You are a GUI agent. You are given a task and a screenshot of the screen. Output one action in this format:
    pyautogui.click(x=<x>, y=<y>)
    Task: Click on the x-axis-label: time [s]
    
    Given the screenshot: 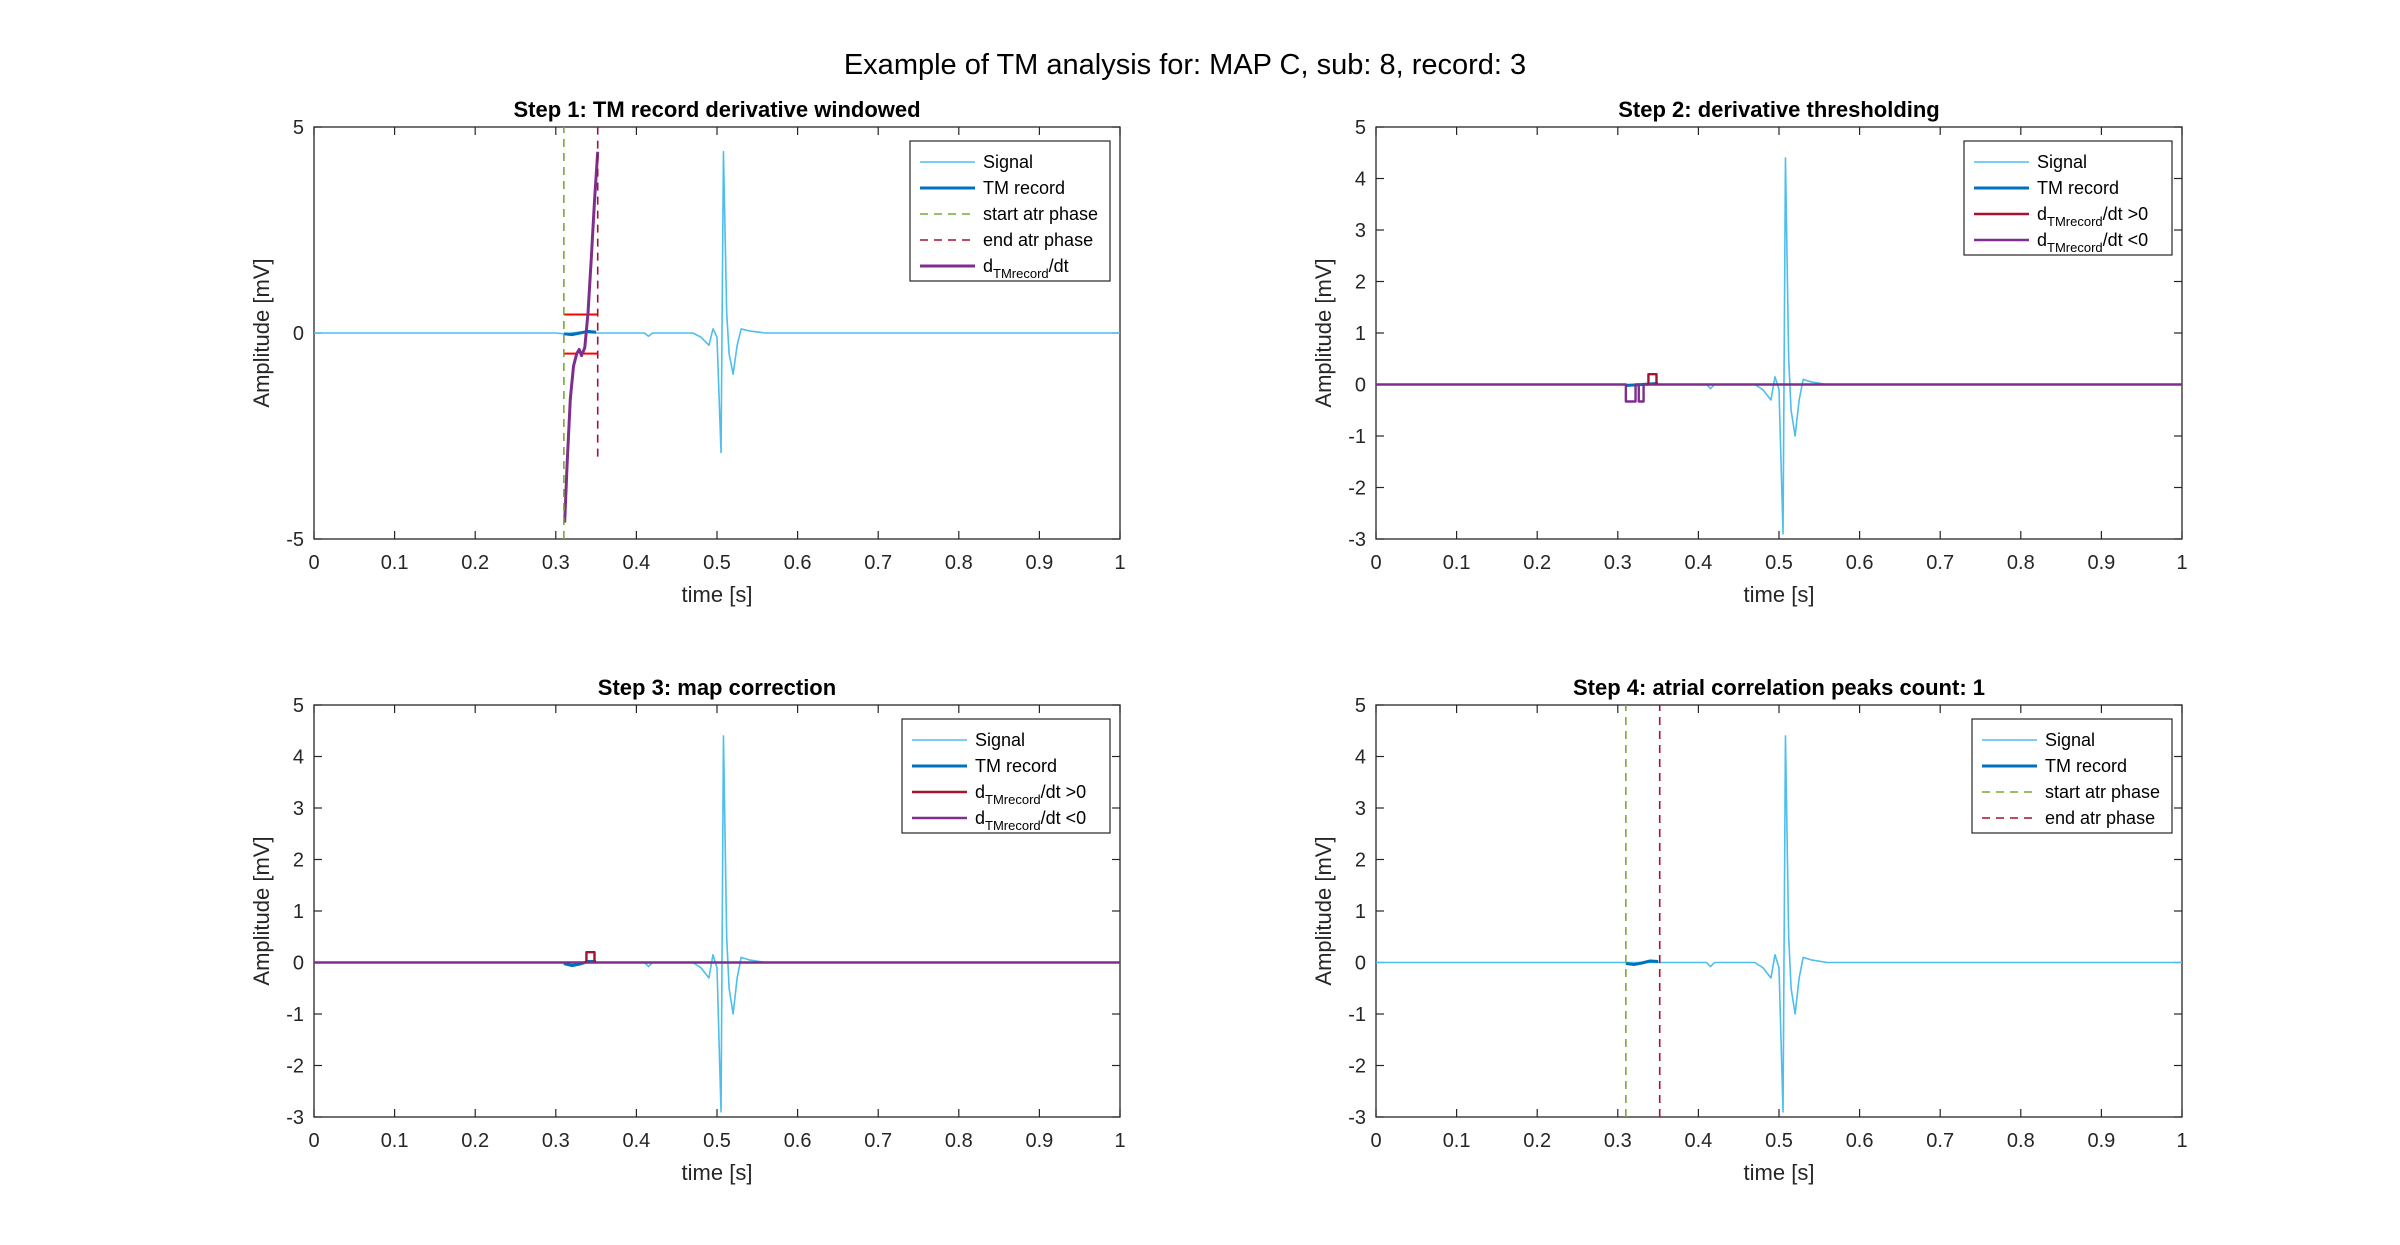 What is the action you would take?
    pyautogui.click(x=717, y=594)
    